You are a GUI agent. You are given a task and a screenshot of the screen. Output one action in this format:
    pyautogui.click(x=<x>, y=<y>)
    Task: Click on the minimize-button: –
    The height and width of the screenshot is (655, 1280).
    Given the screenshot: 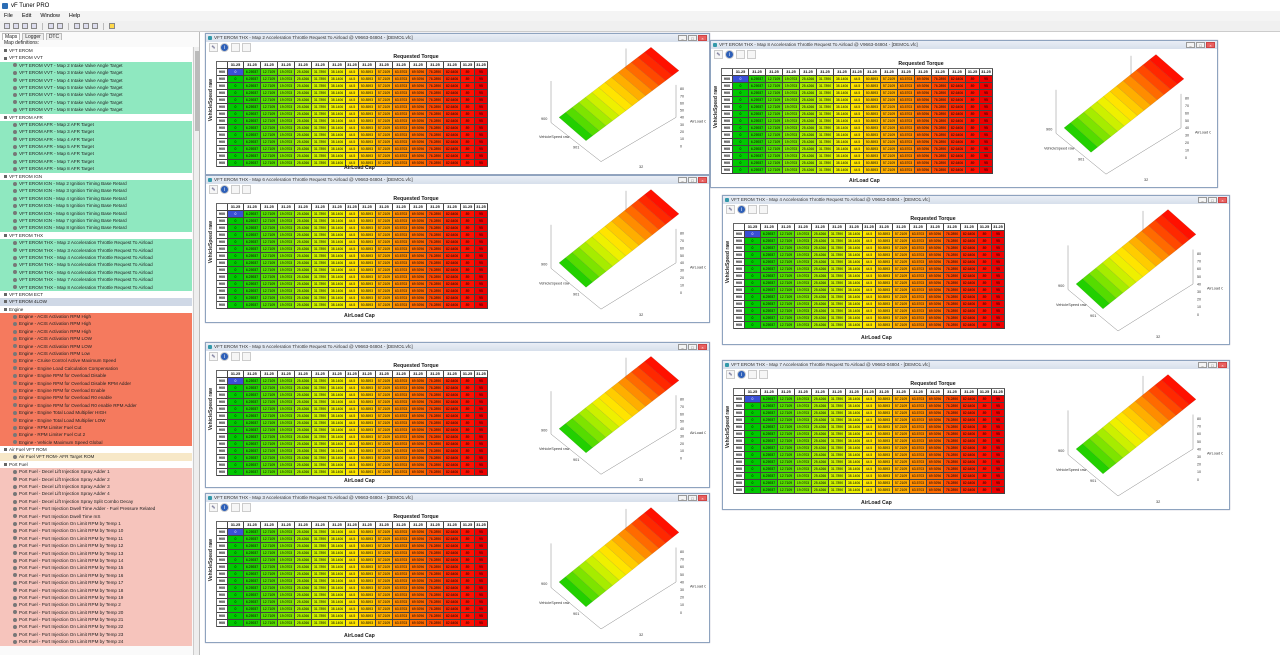 What is the action you would take?
    pyautogui.click(x=1190, y=45)
    